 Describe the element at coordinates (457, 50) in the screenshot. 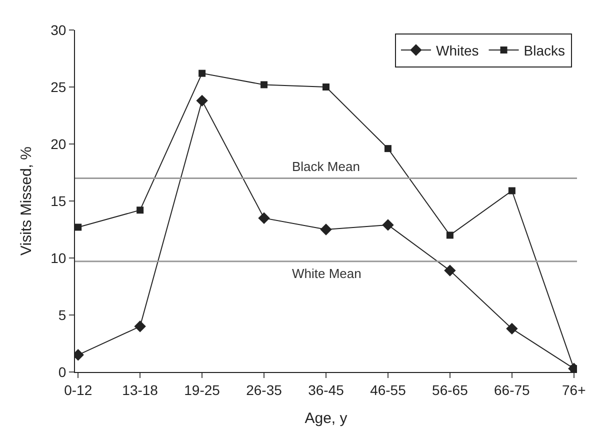

I see `legend-label: Whites` at that location.